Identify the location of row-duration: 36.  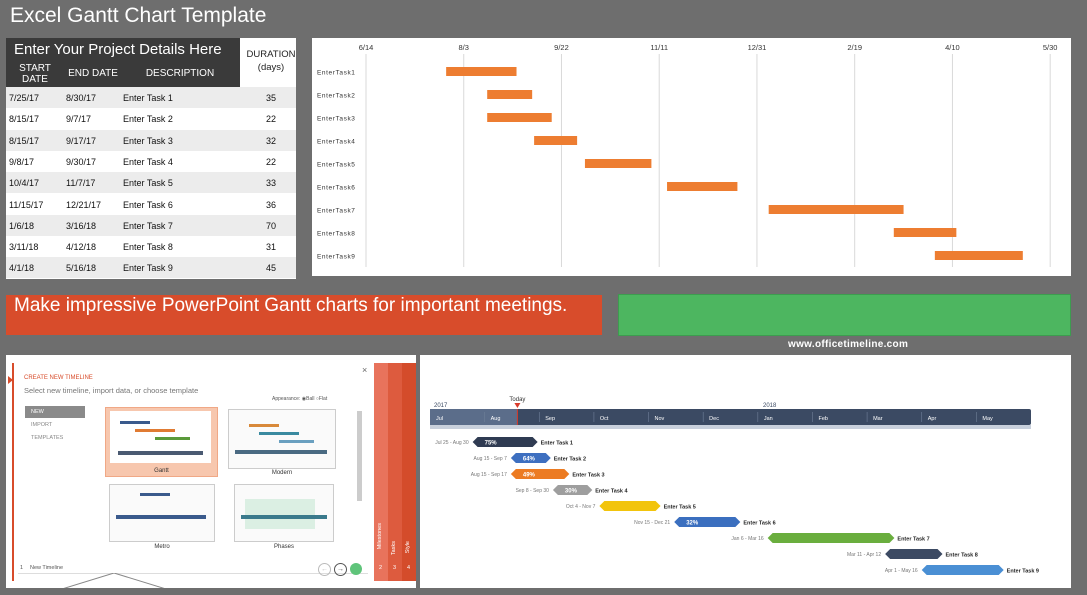
(270, 204).